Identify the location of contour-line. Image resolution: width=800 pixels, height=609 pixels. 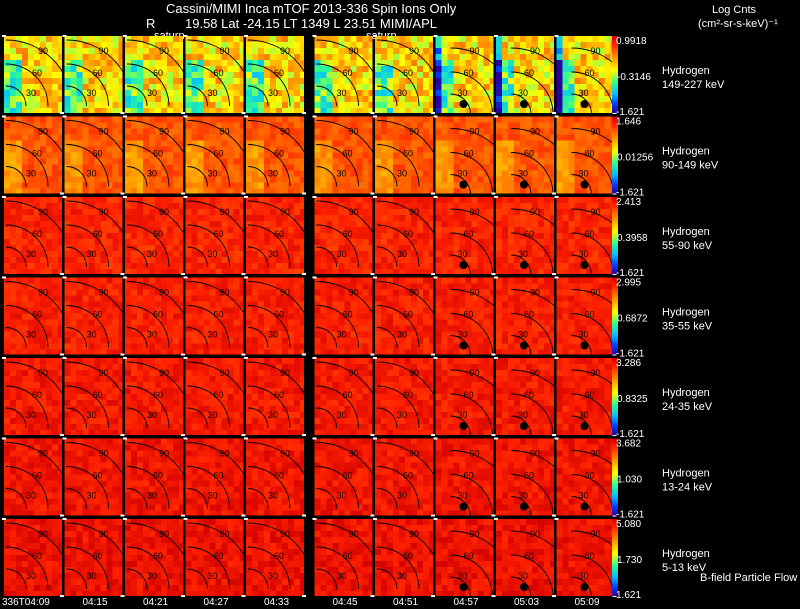
(532, 93).